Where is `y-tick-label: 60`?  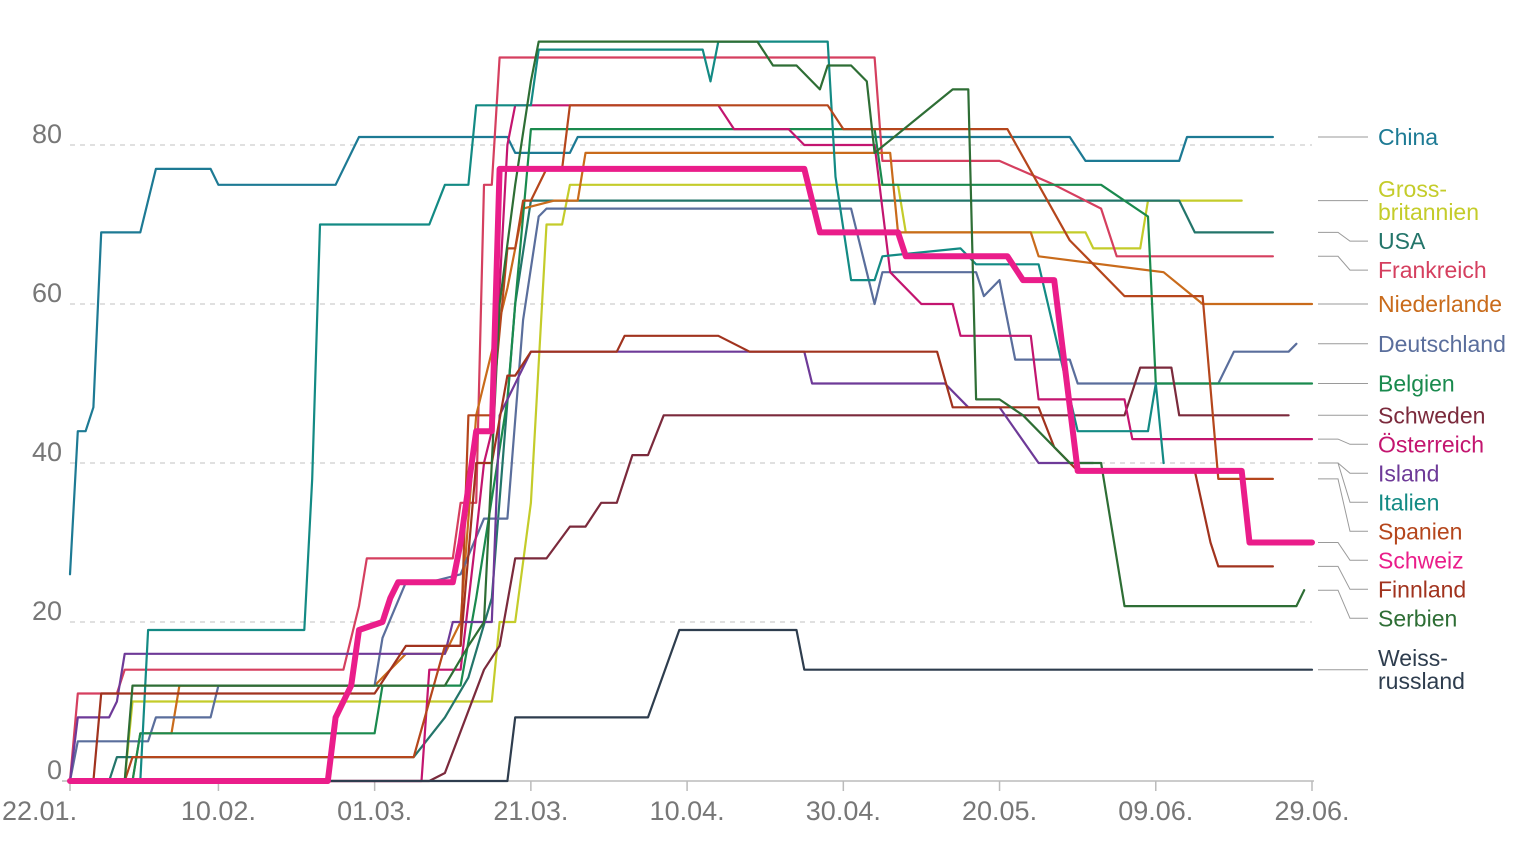 y-tick-label: 60 is located at coordinates (47, 293).